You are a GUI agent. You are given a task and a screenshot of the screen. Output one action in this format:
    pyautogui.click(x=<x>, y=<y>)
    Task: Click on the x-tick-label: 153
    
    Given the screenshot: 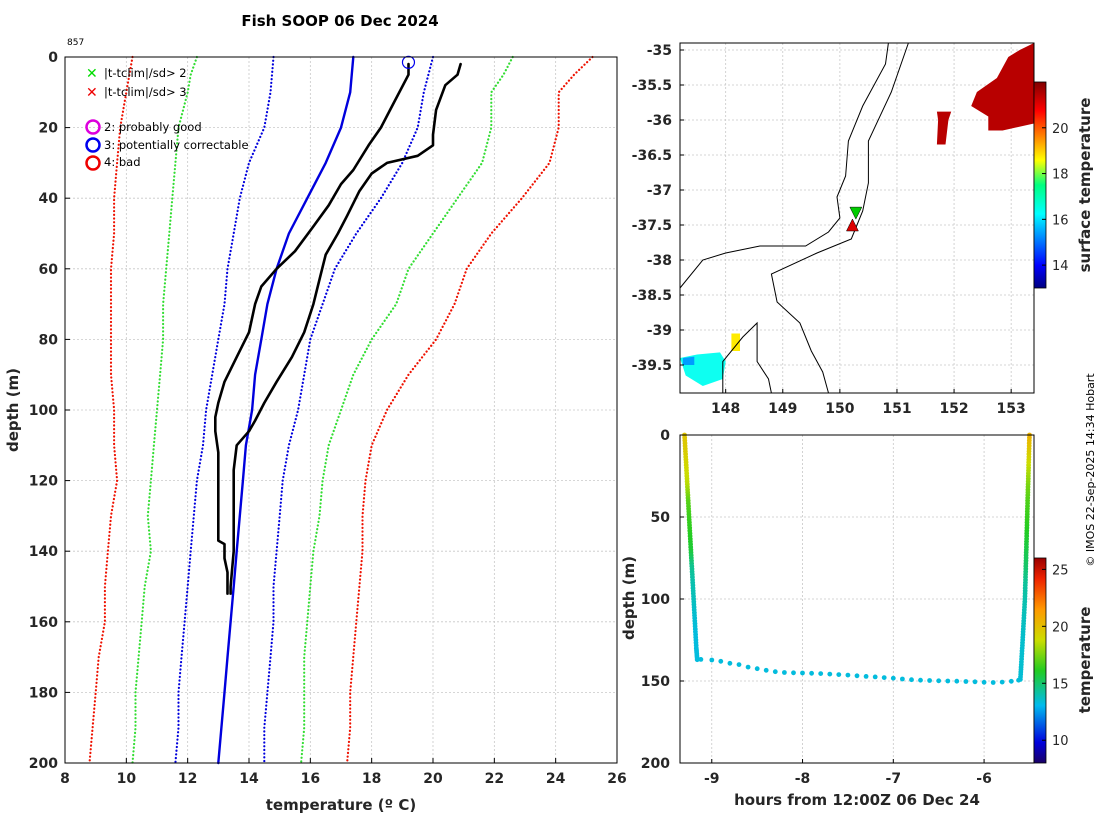 What is the action you would take?
    pyautogui.click(x=1011, y=409)
    